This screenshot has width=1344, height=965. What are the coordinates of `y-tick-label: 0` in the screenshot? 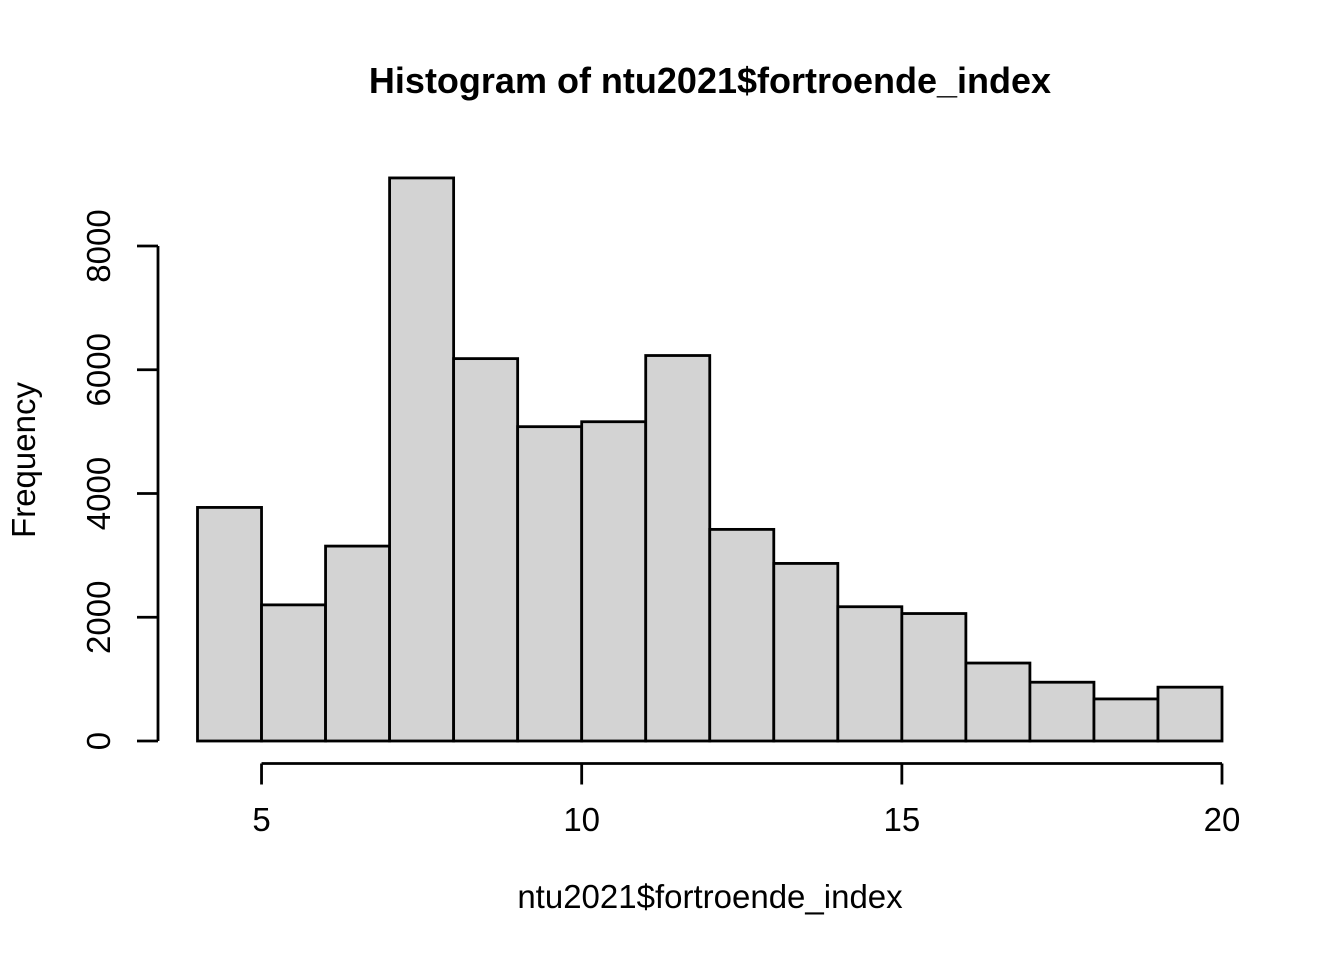 It's located at (98, 741).